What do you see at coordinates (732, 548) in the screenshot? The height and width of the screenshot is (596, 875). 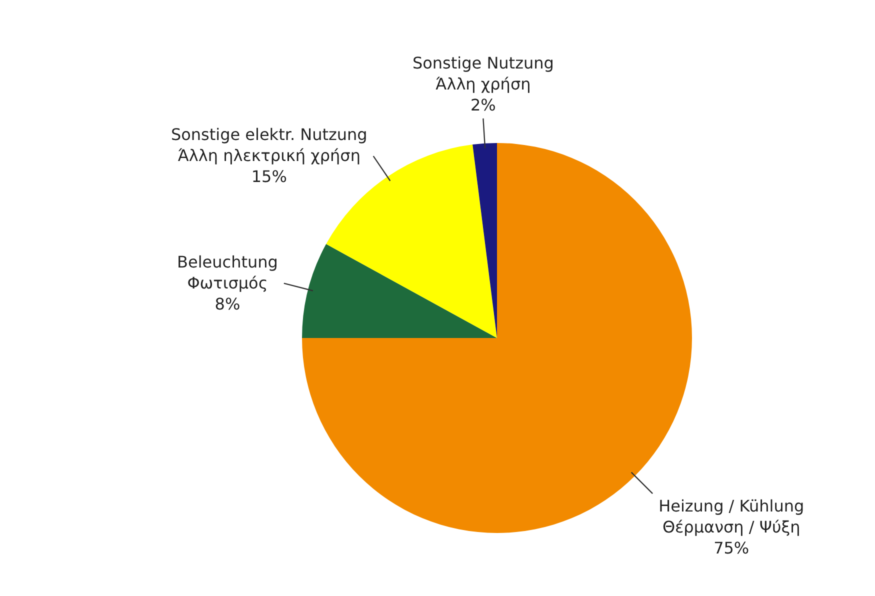 I see `data-label: 75%` at bounding box center [732, 548].